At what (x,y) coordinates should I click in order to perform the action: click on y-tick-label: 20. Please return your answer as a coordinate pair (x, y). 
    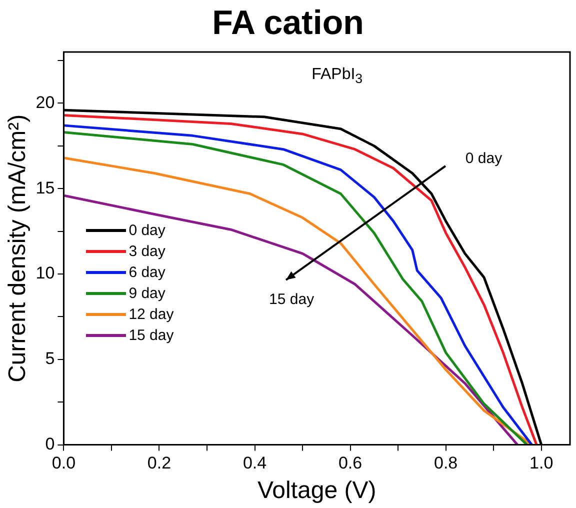
    Looking at the image, I should click on (45, 102).